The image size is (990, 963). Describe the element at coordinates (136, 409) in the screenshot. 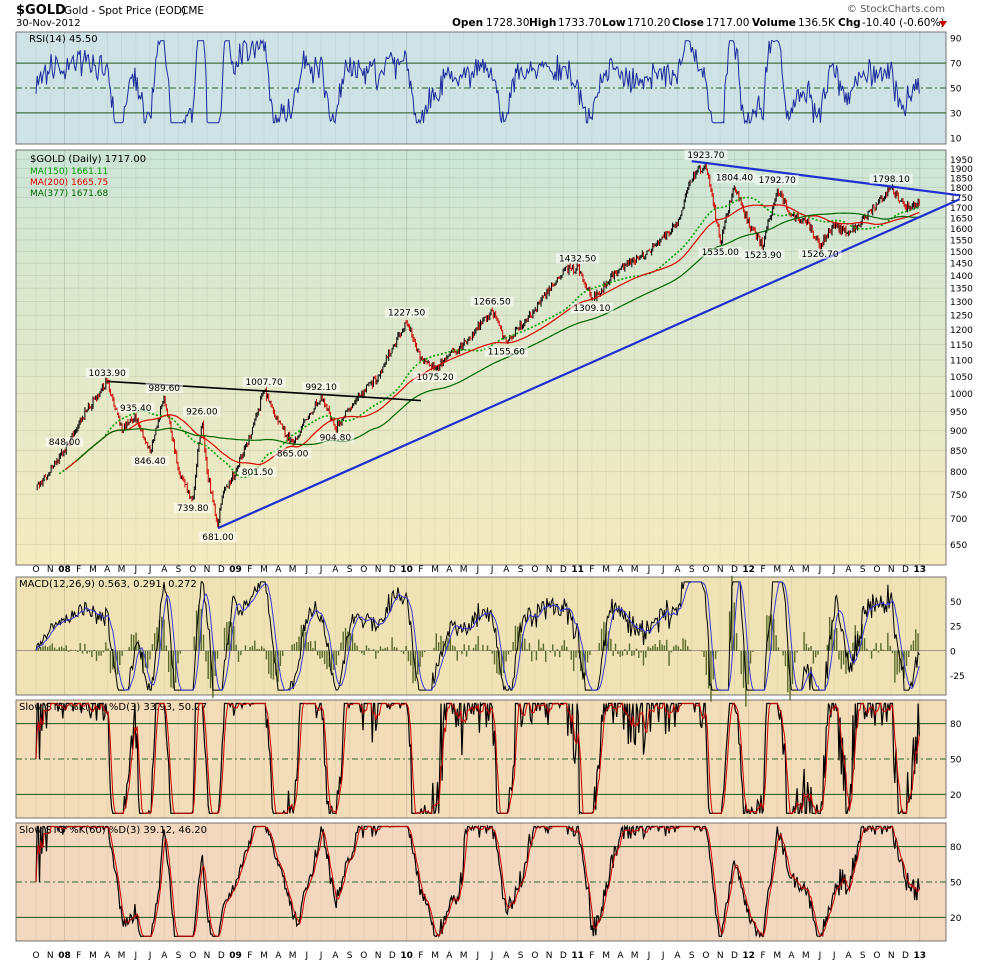

I see `price-label: 935.40` at that location.